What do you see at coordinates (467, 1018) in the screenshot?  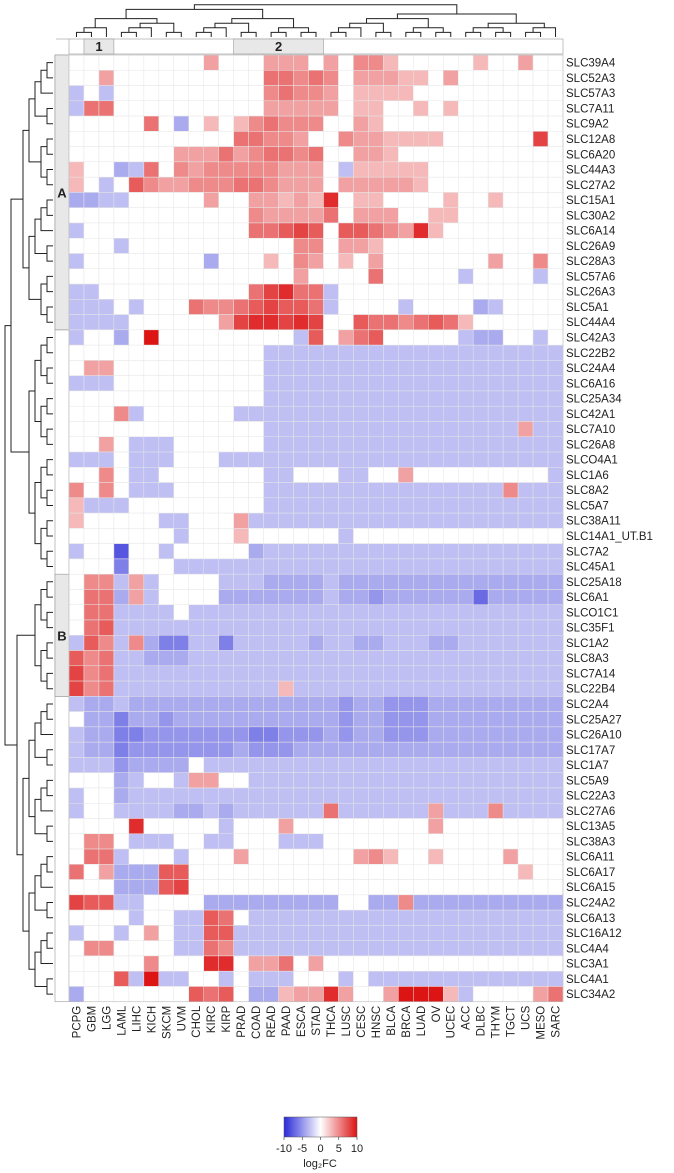 I see `column-label: ACC` at bounding box center [467, 1018].